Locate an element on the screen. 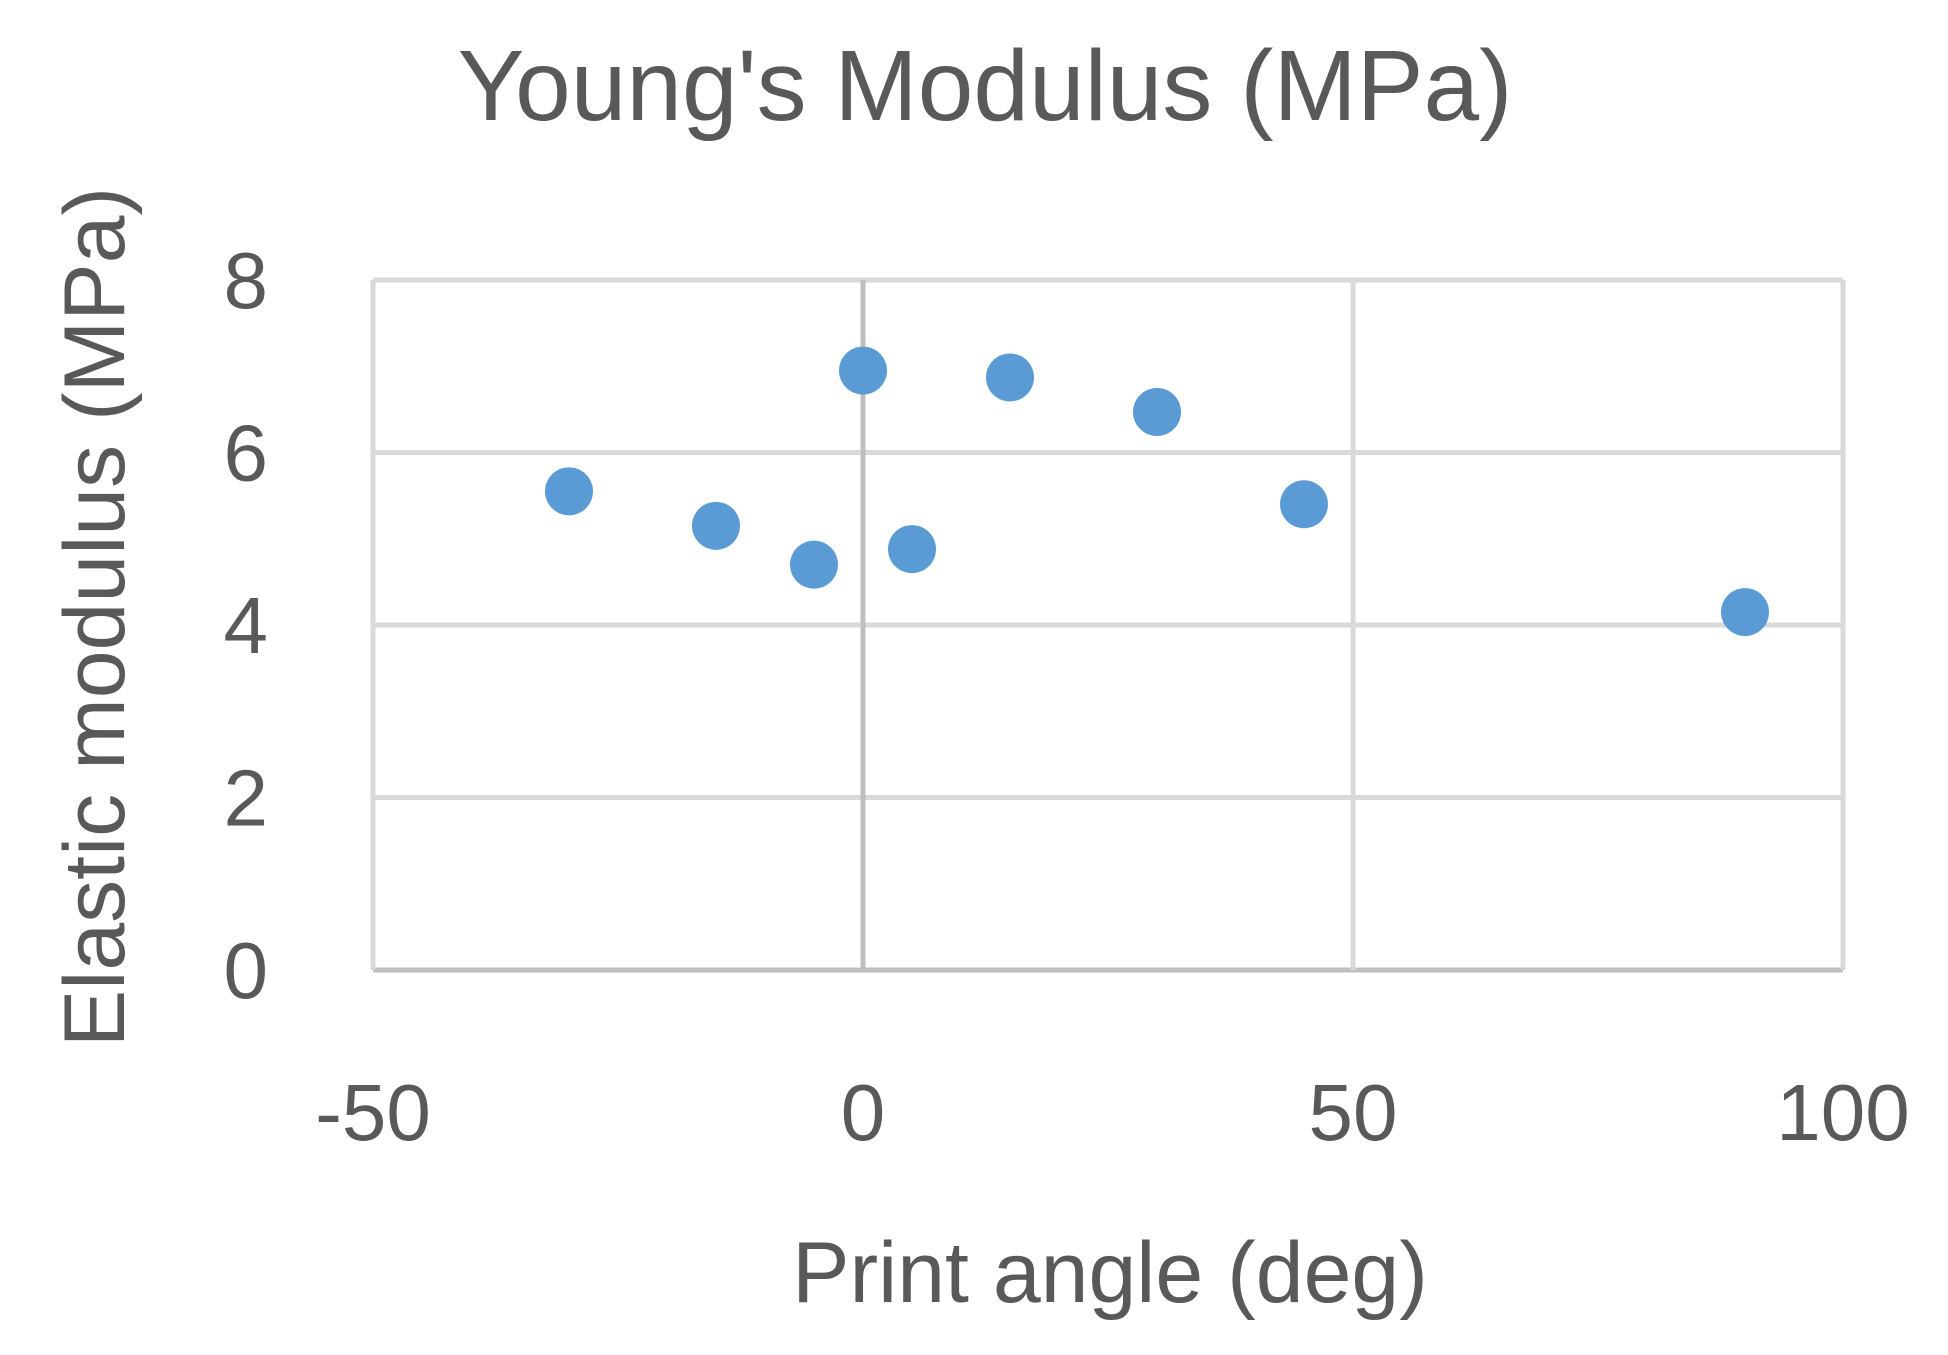 This screenshot has width=1948, height=1355. data-points is located at coordinates (1157, 491).